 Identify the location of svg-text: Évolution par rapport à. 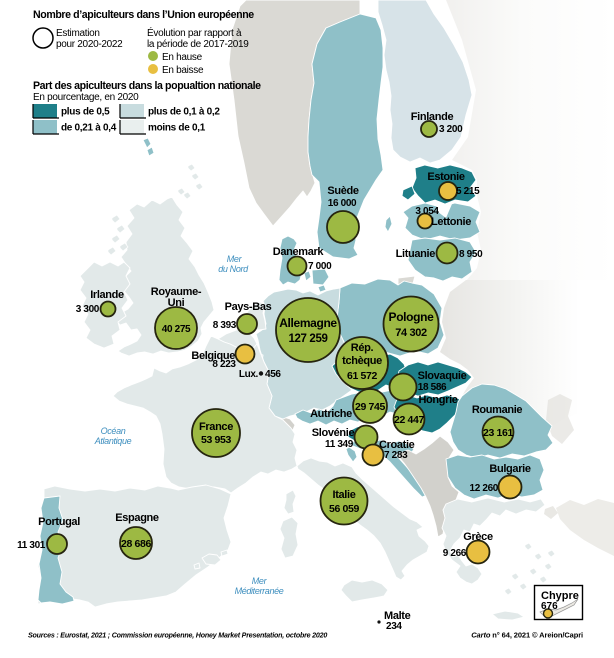
(194, 32).